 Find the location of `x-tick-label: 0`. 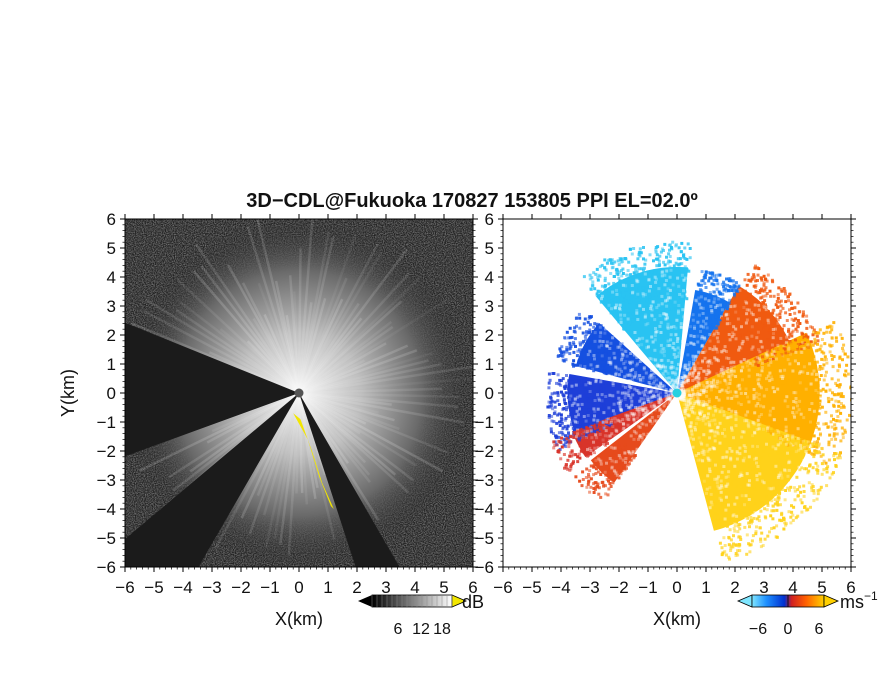

x-tick-label: 0 is located at coordinates (298, 587).